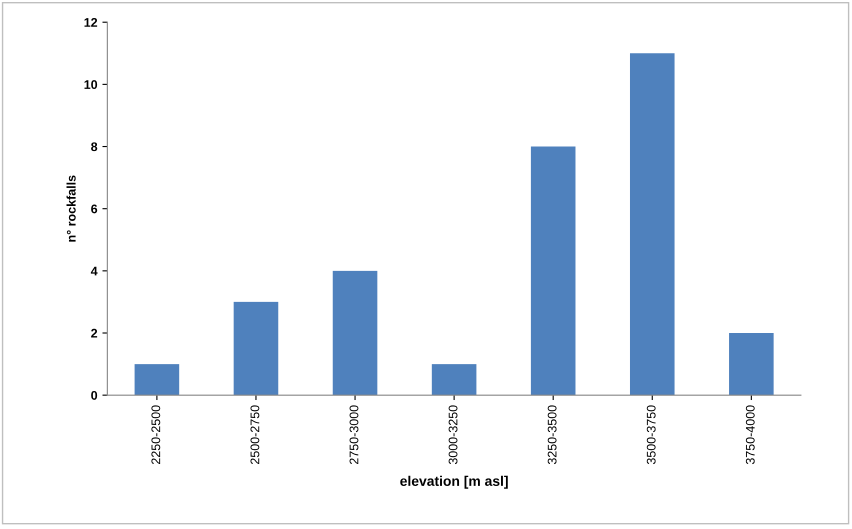 Image resolution: width=852 pixels, height=529 pixels. I want to click on y-axis-title: n° rockfalls, so click(71, 208).